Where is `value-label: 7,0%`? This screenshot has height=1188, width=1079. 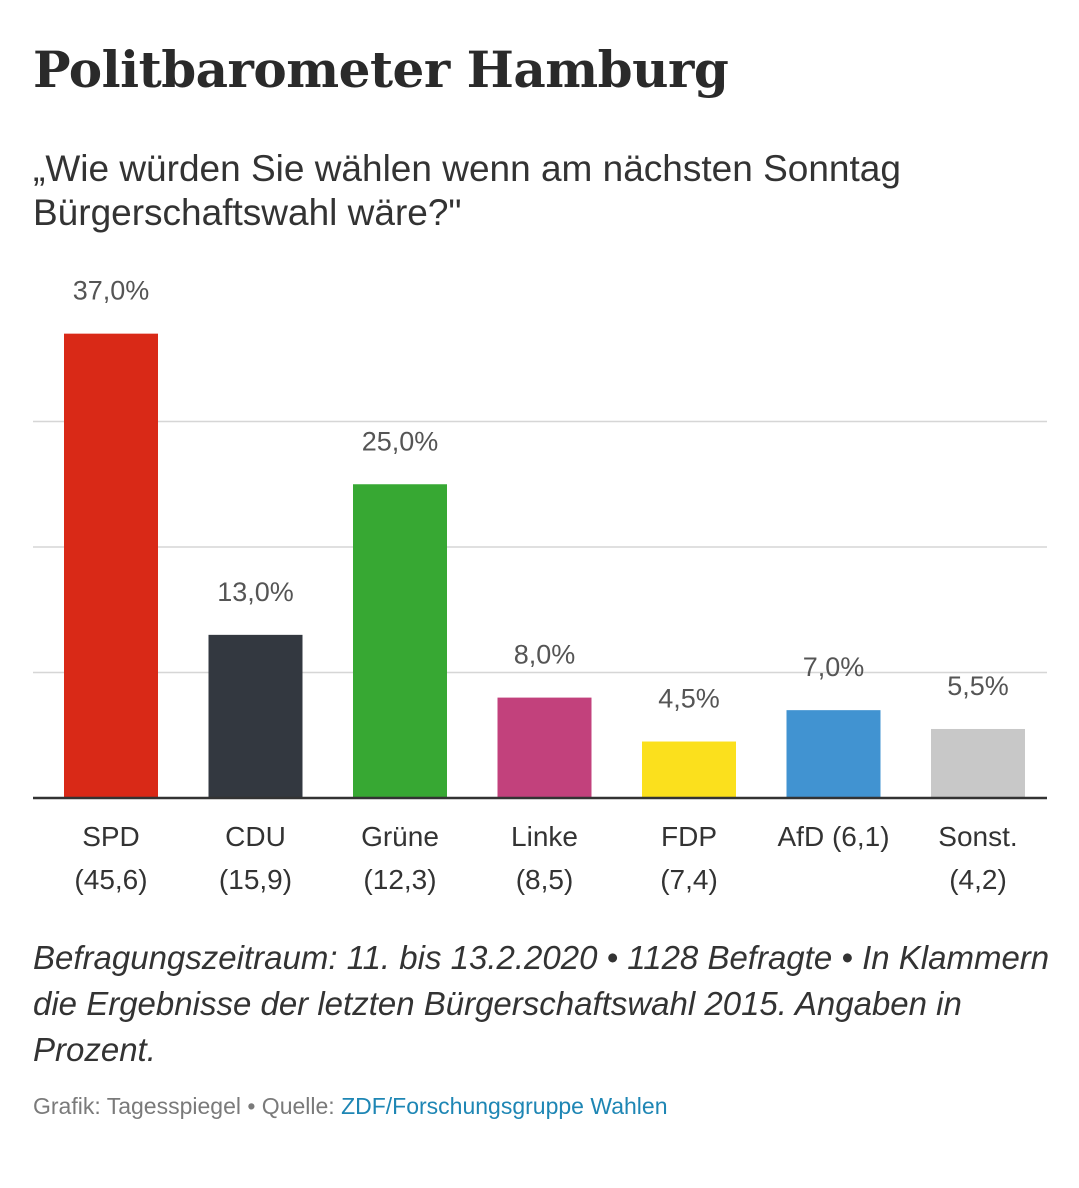 value-label: 7,0% is located at coordinates (834, 667).